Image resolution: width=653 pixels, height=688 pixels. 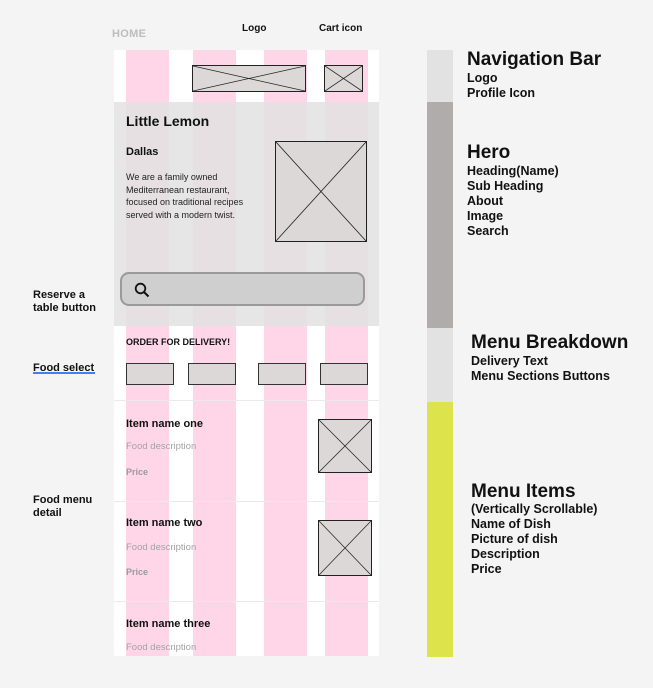 I want to click on item-name: Item name two, so click(x=164, y=523).